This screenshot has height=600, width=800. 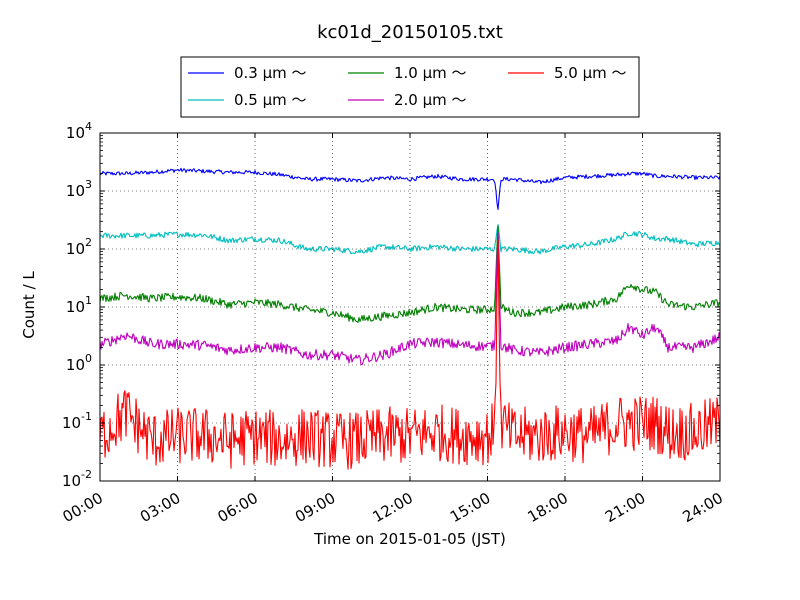 I want to click on y-tick-exponent: 1, so click(x=88, y=300).